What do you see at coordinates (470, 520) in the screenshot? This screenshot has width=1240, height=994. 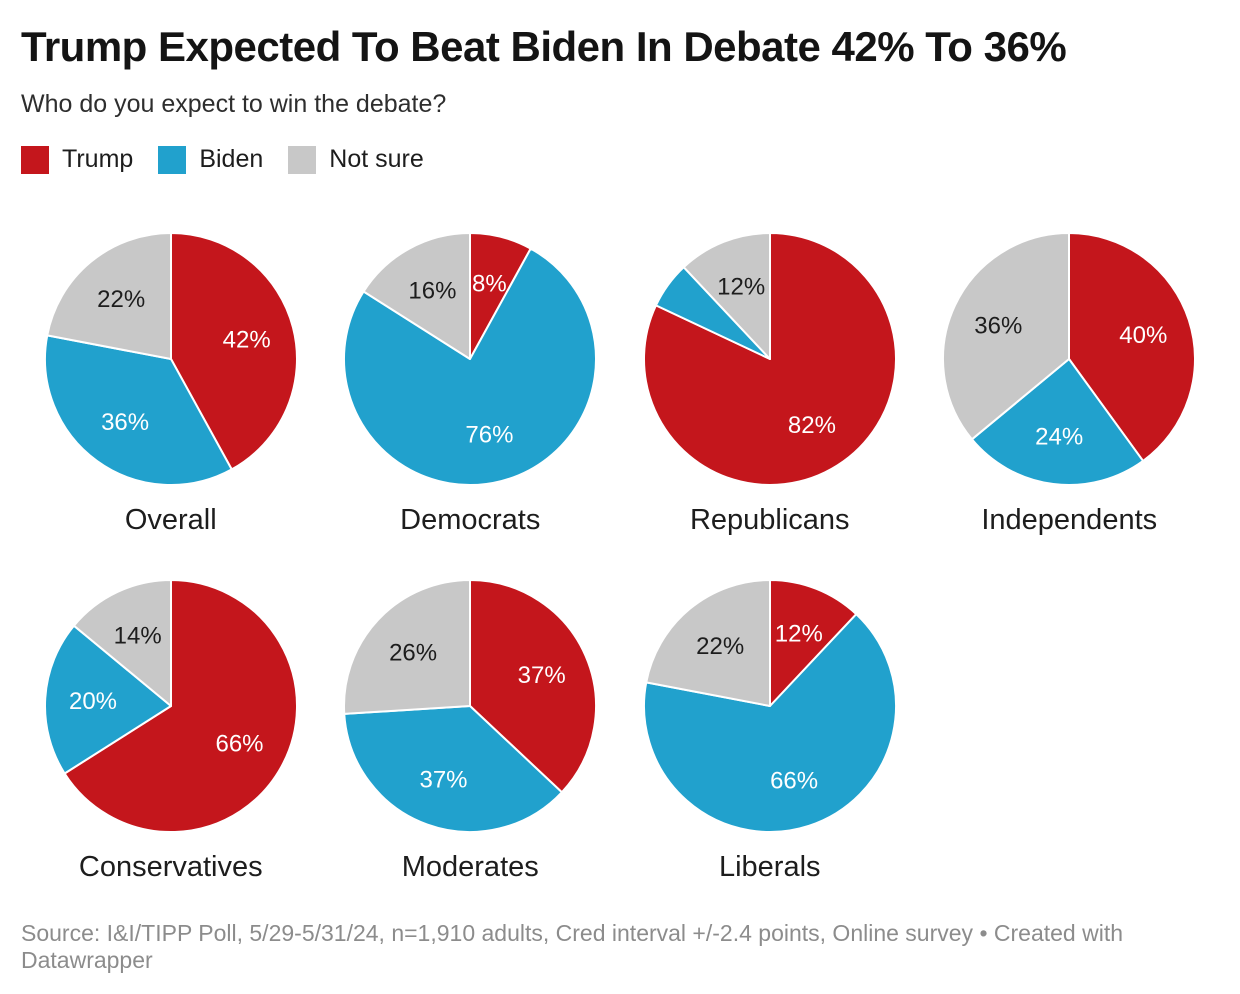 I see `pie-category-label: Democrats` at bounding box center [470, 520].